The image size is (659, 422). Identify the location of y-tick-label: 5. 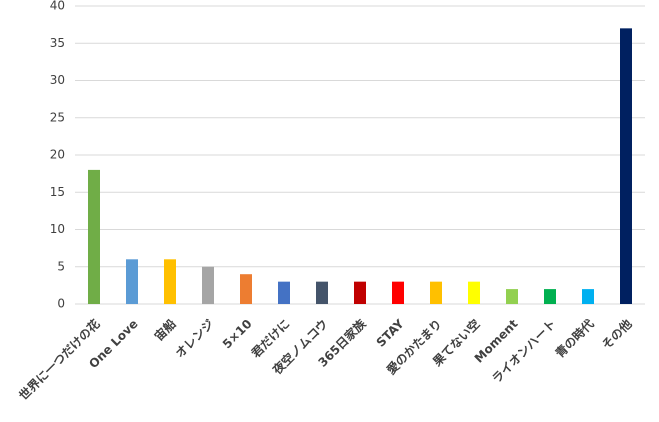
(61, 266).